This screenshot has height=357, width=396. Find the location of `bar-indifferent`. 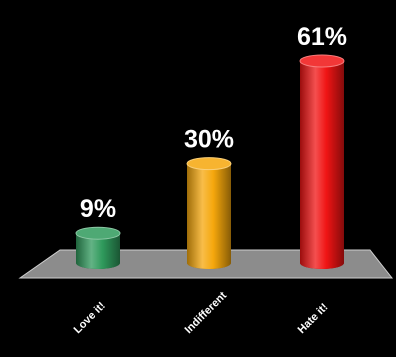

bar-indifferent is located at coordinates (209, 213).